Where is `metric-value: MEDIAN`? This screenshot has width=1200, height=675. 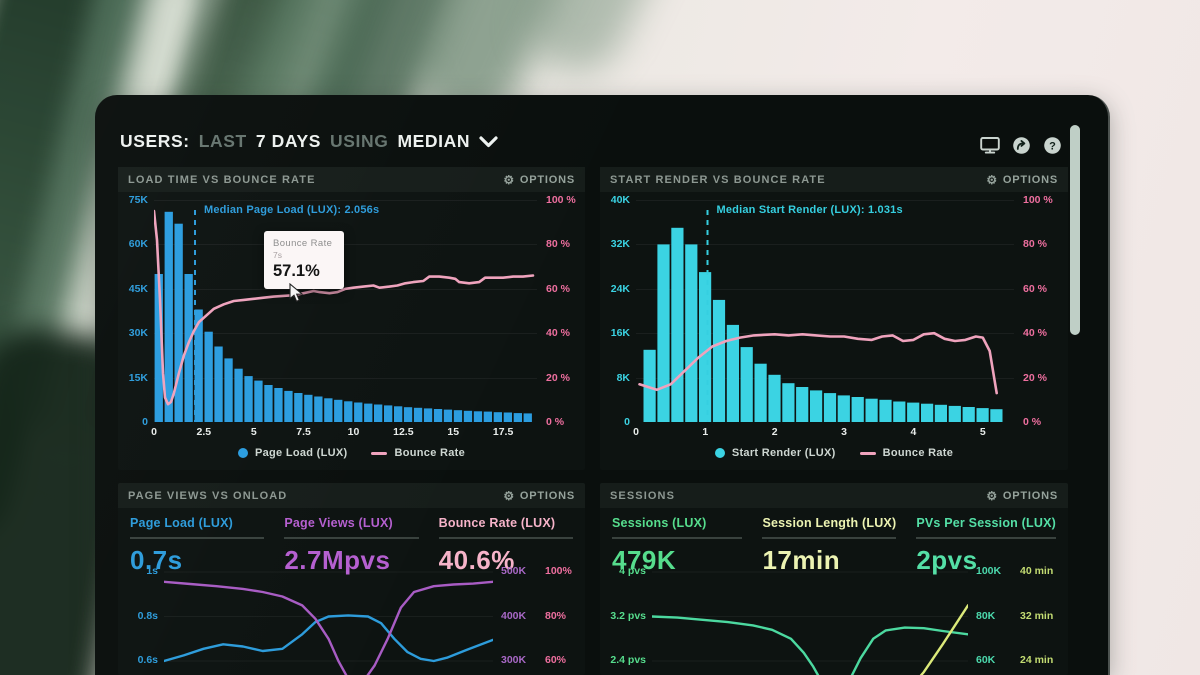
metric-value: MEDIAN is located at coordinates (434, 141).